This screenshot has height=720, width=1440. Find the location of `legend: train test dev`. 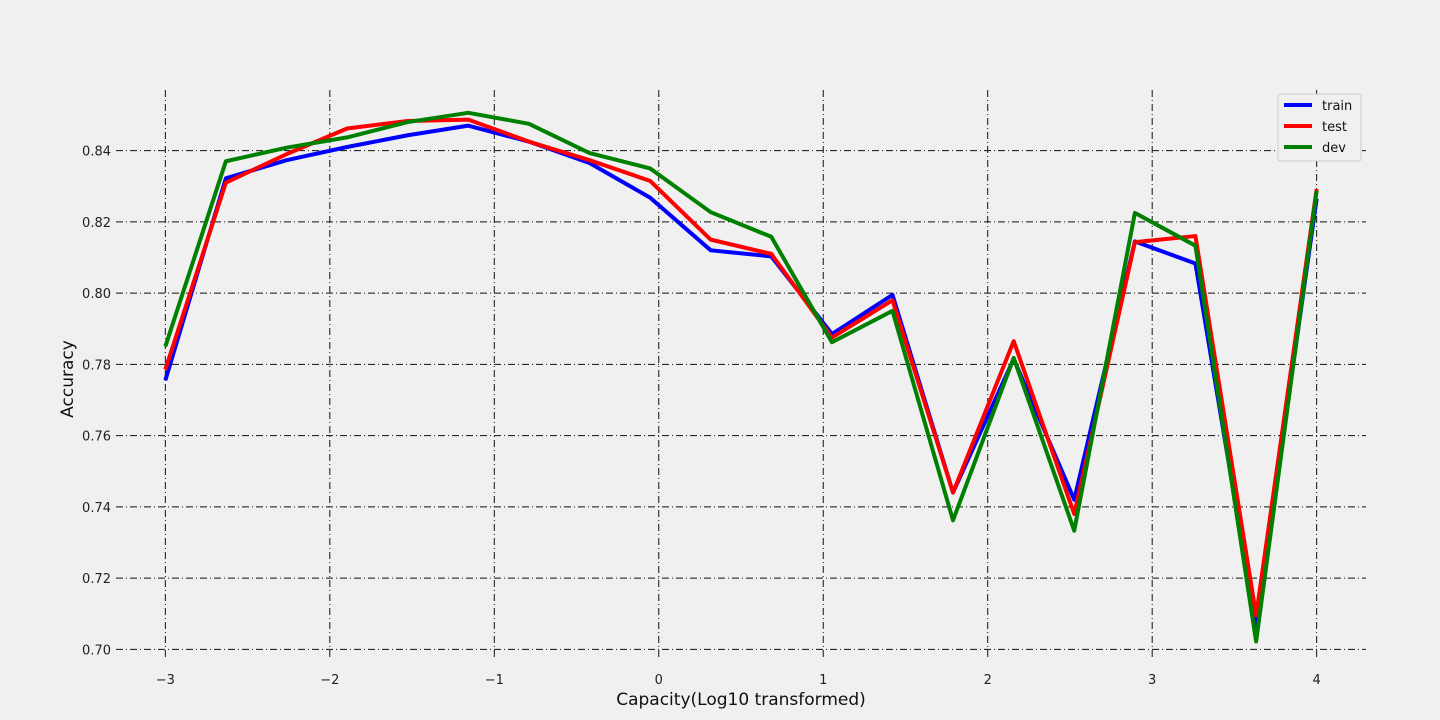

legend: train test dev is located at coordinates (1319, 127).